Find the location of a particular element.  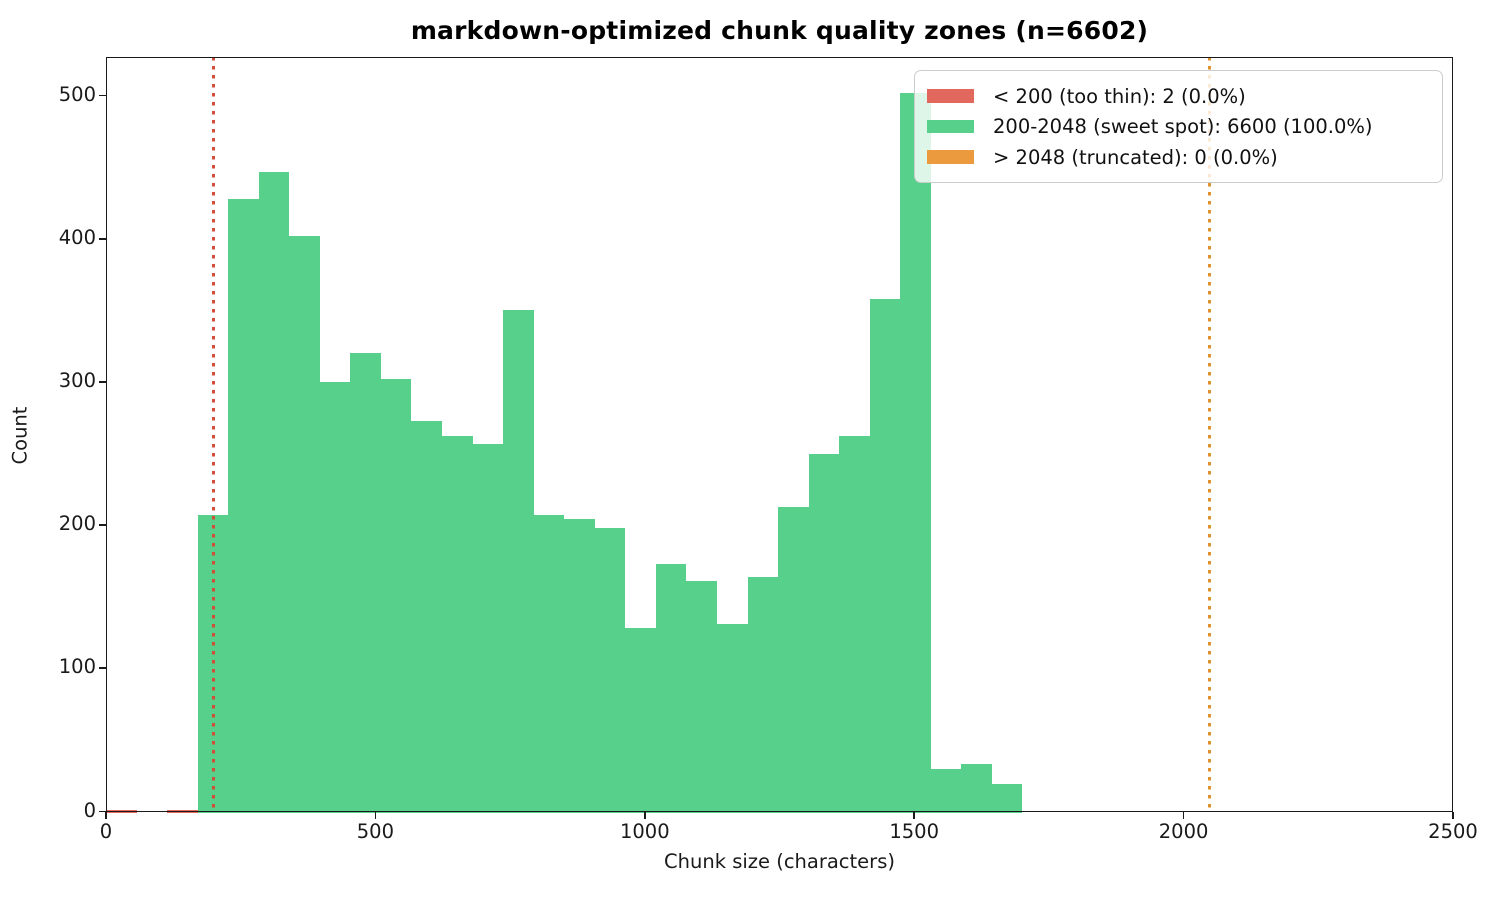

legend-item-sweet-spot: 200-2048 (sweet spot): 6600 (100.0%) is located at coordinates (1178, 126).